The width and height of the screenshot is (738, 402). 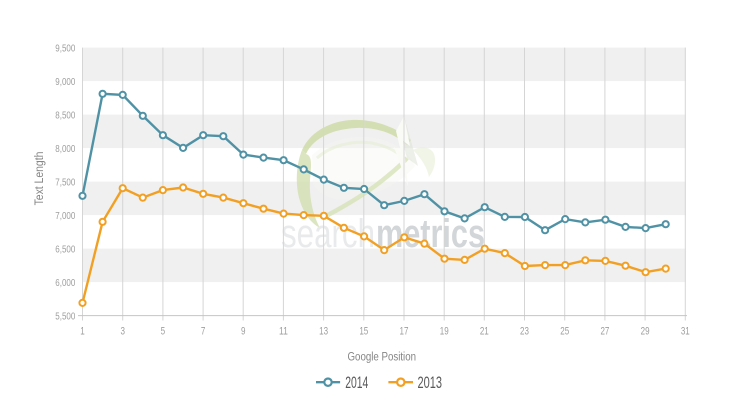 I want to click on svg-text: 2013, so click(x=430, y=383).